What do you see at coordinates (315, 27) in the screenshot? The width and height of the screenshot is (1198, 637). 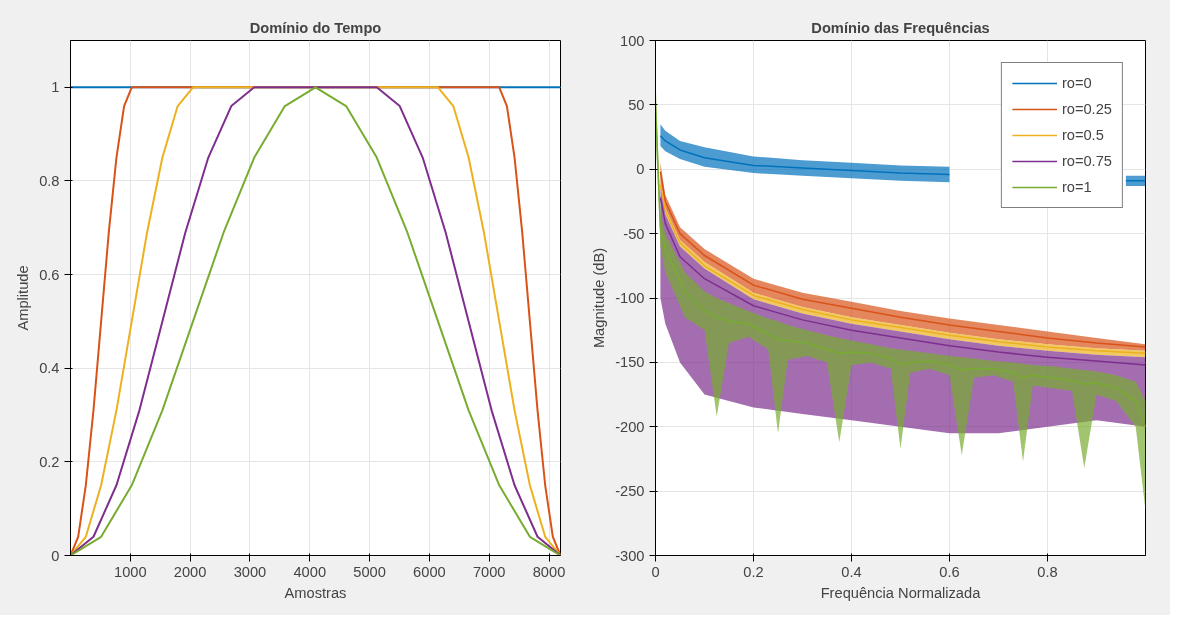 I see `chart-title: Domínio do Tempo` at bounding box center [315, 27].